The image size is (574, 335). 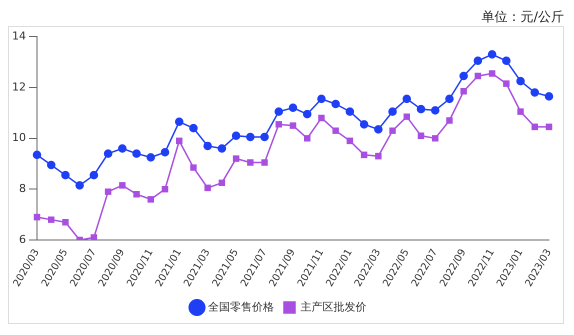 What do you see at coordinates (19, 35) in the screenshot?
I see `y-tick-label: 14` at bounding box center [19, 35].